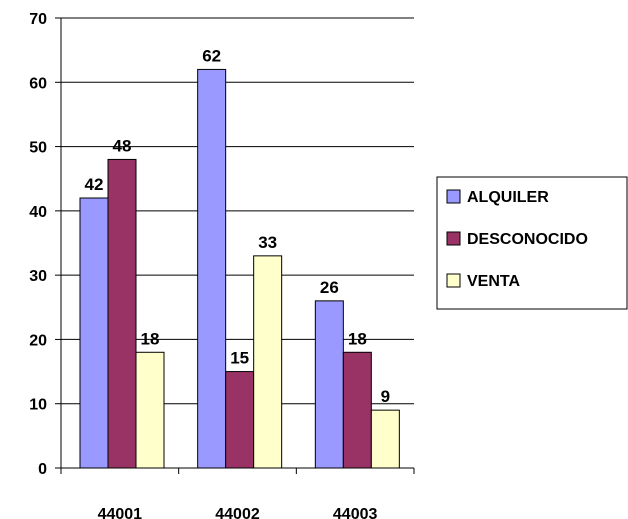 The width and height of the screenshot is (628, 519). What do you see at coordinates (493, 281) in the screenshot?
I see `legend-item-venta: VENTA` at bounding box center [493, 281].